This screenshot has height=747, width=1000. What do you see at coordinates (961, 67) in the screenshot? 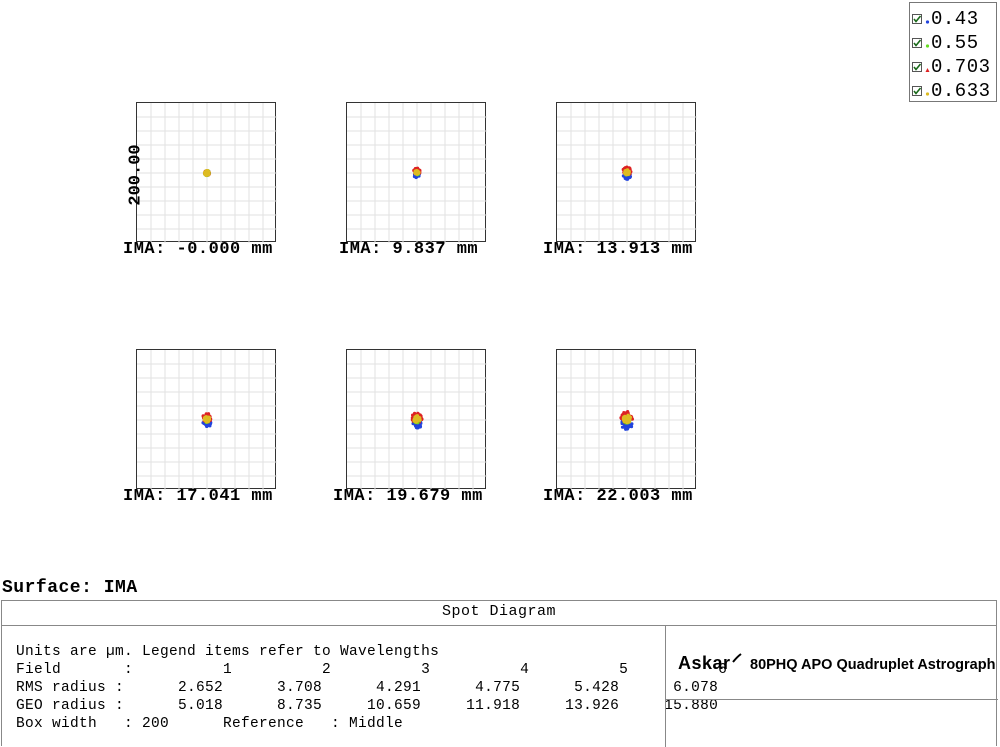
I see `legend-label: 0.703` at bounding box center [961, 67].